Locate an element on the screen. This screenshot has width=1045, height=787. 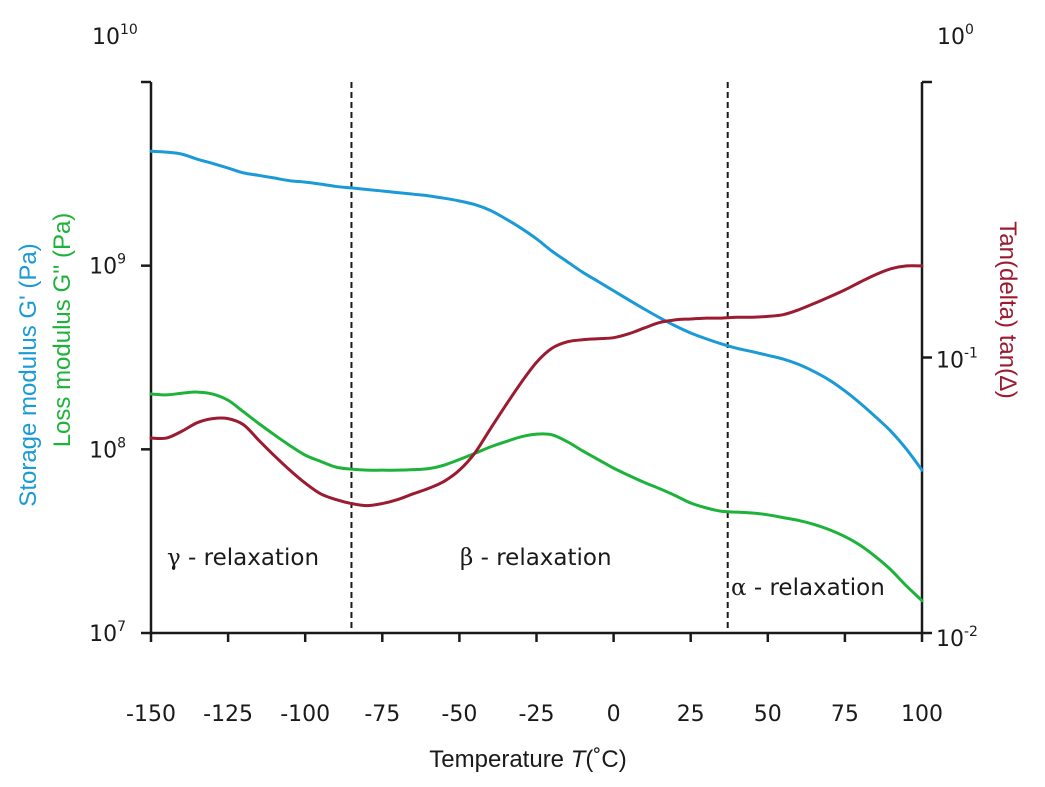
left-top-tick-label: 1010 is located at coordinates (115, 36).